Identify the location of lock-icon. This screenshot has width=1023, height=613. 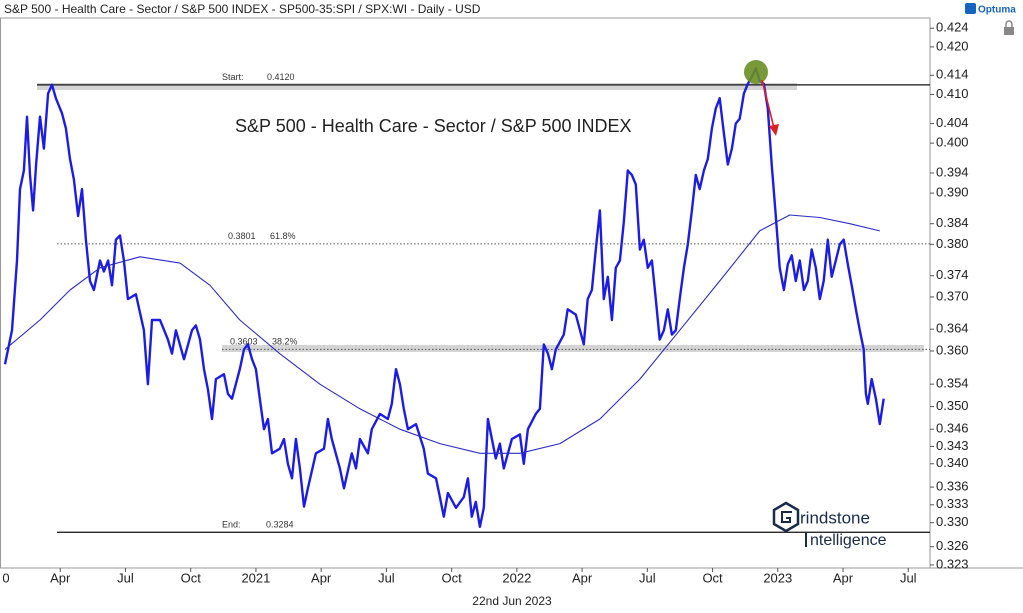
(1009, 27).